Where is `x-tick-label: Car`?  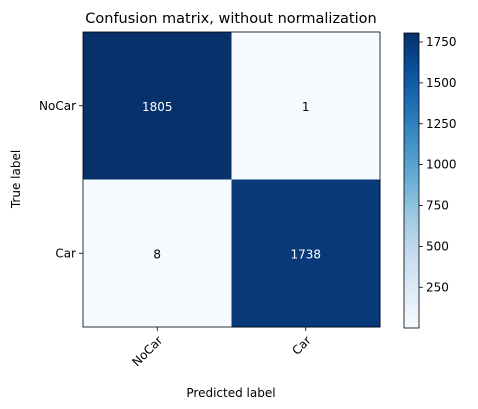 x-tick-label: Car is located at coordinates (301, 345).